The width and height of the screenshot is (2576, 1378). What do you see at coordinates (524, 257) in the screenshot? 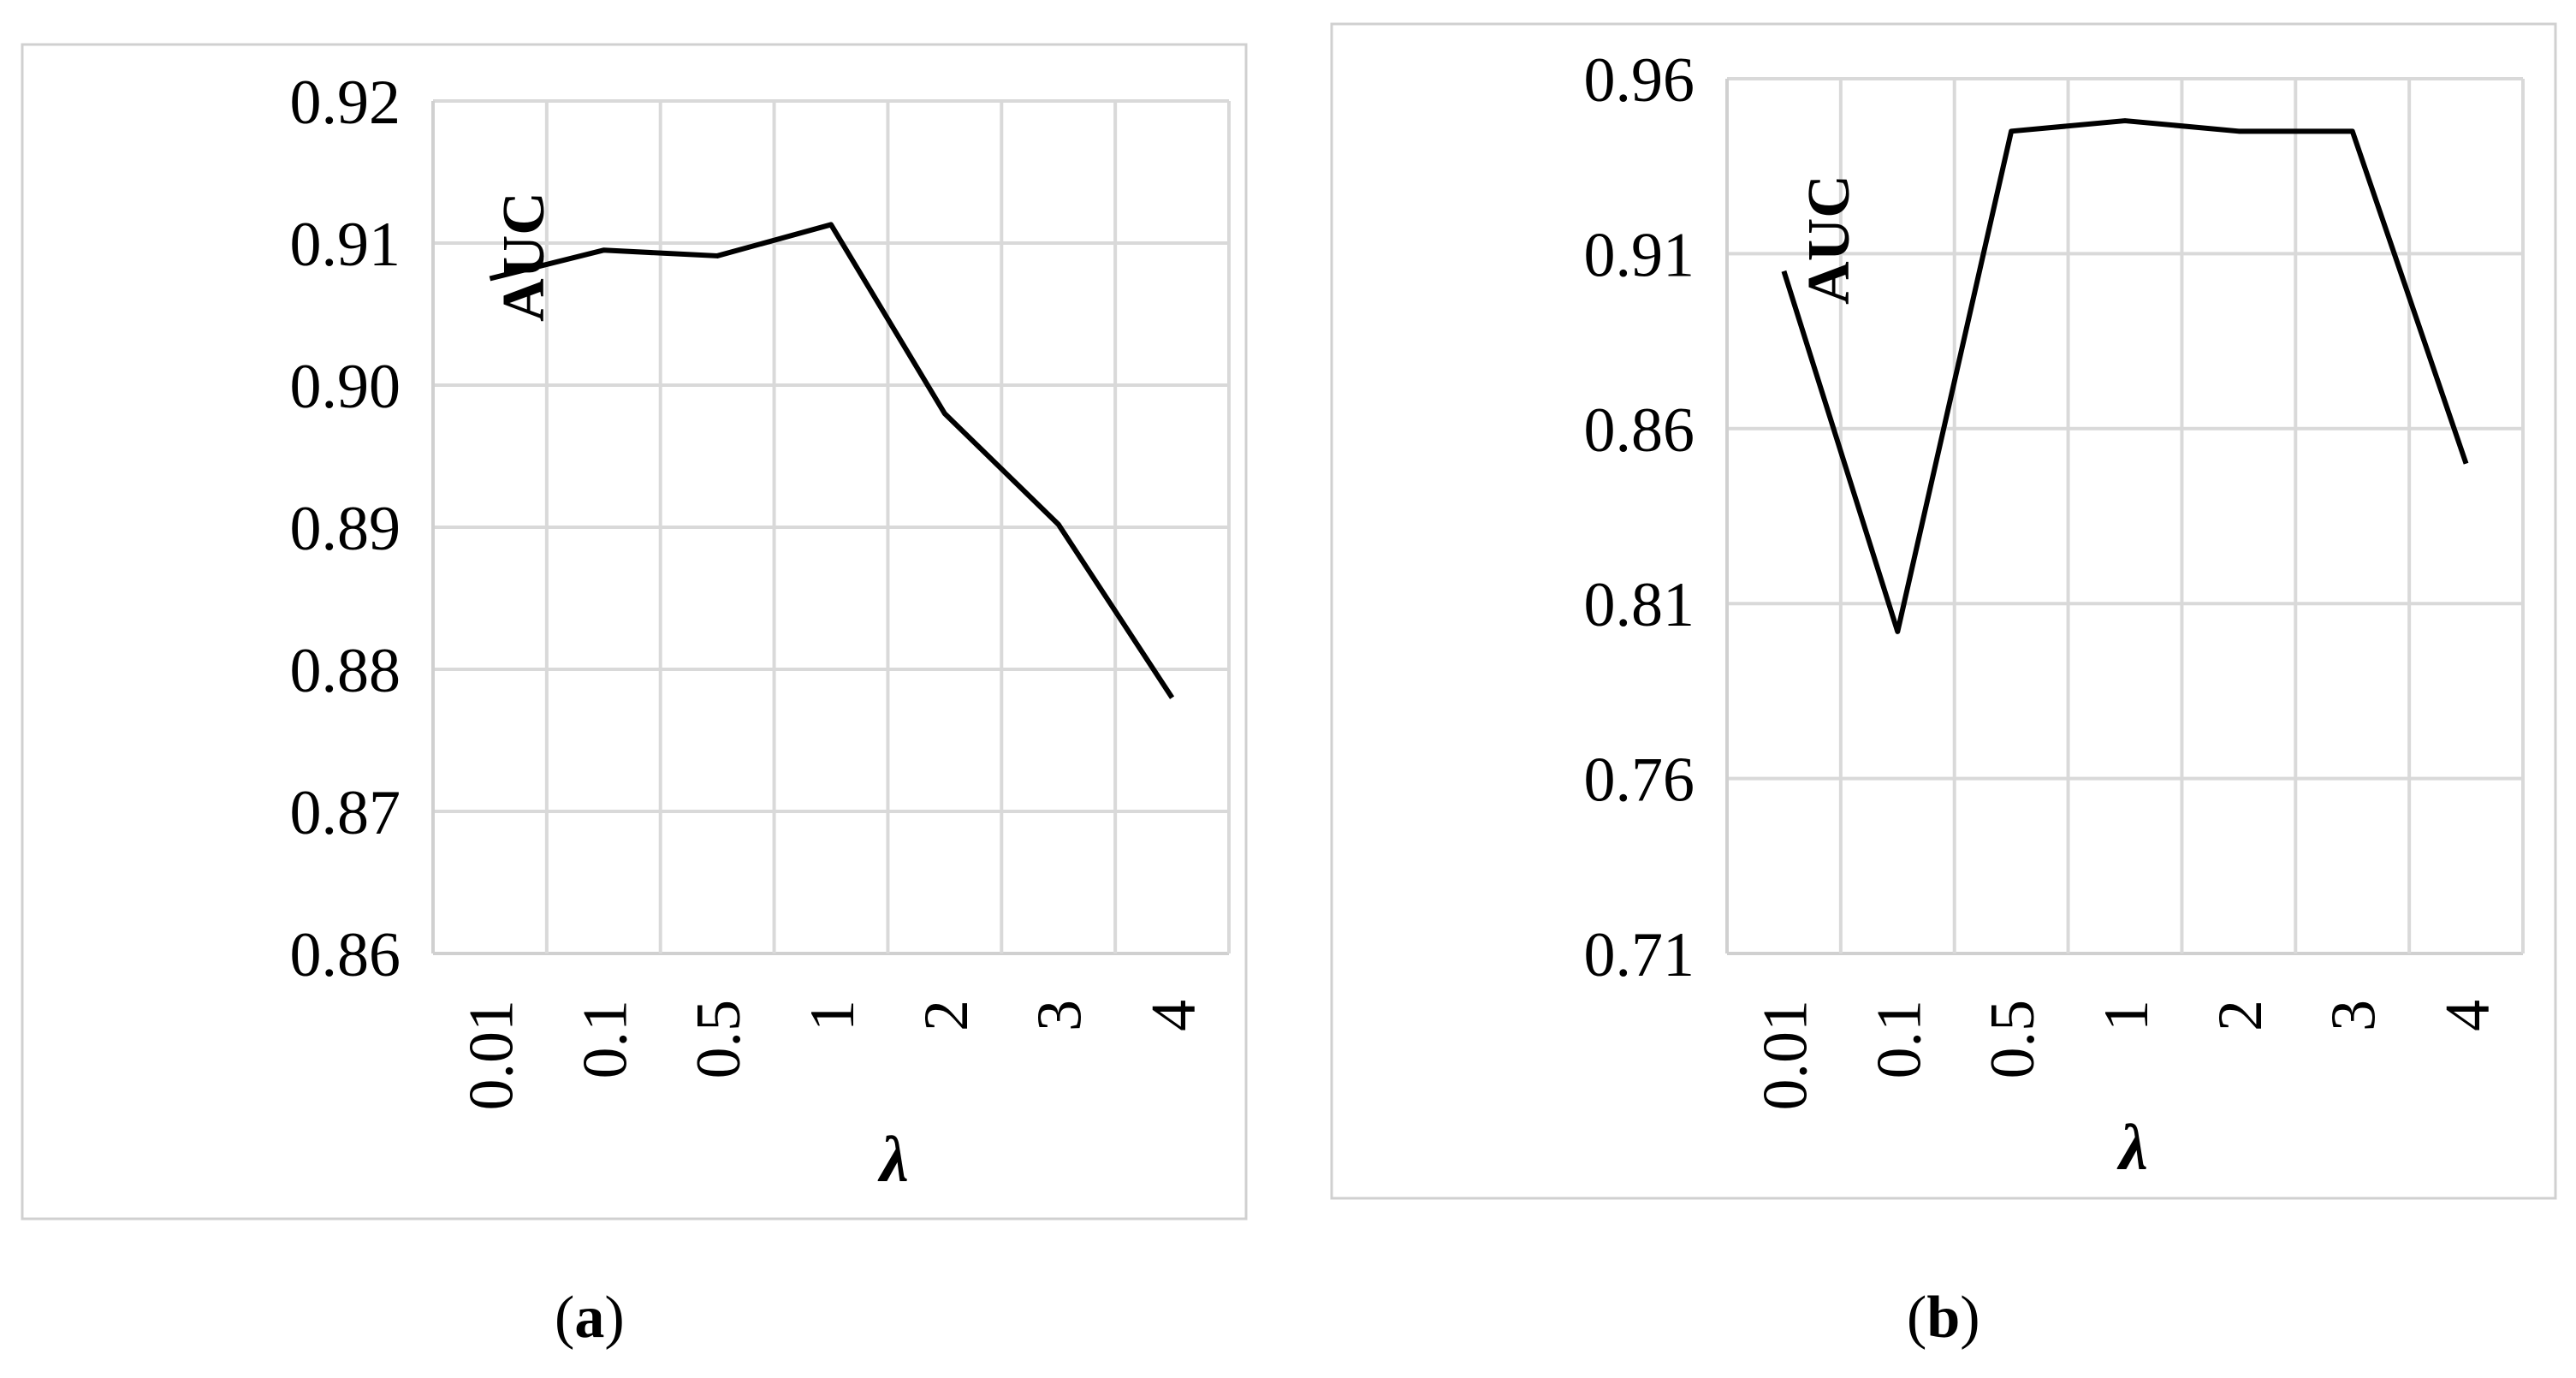
I see `y-axis-label-a: AUC` at bounding box center [524, 257].